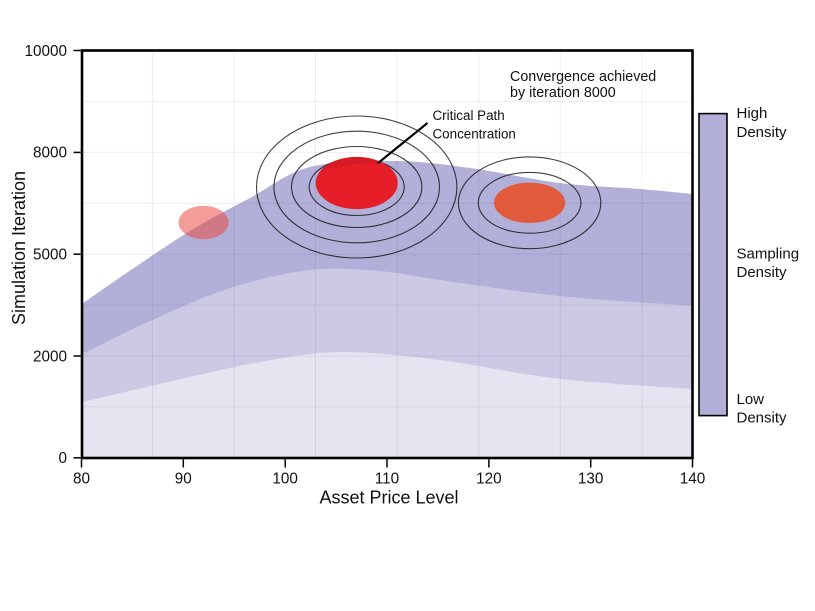 The height and width of the screenshot is (611, 815). I want to click on svg-text: High, so click(752, 113).